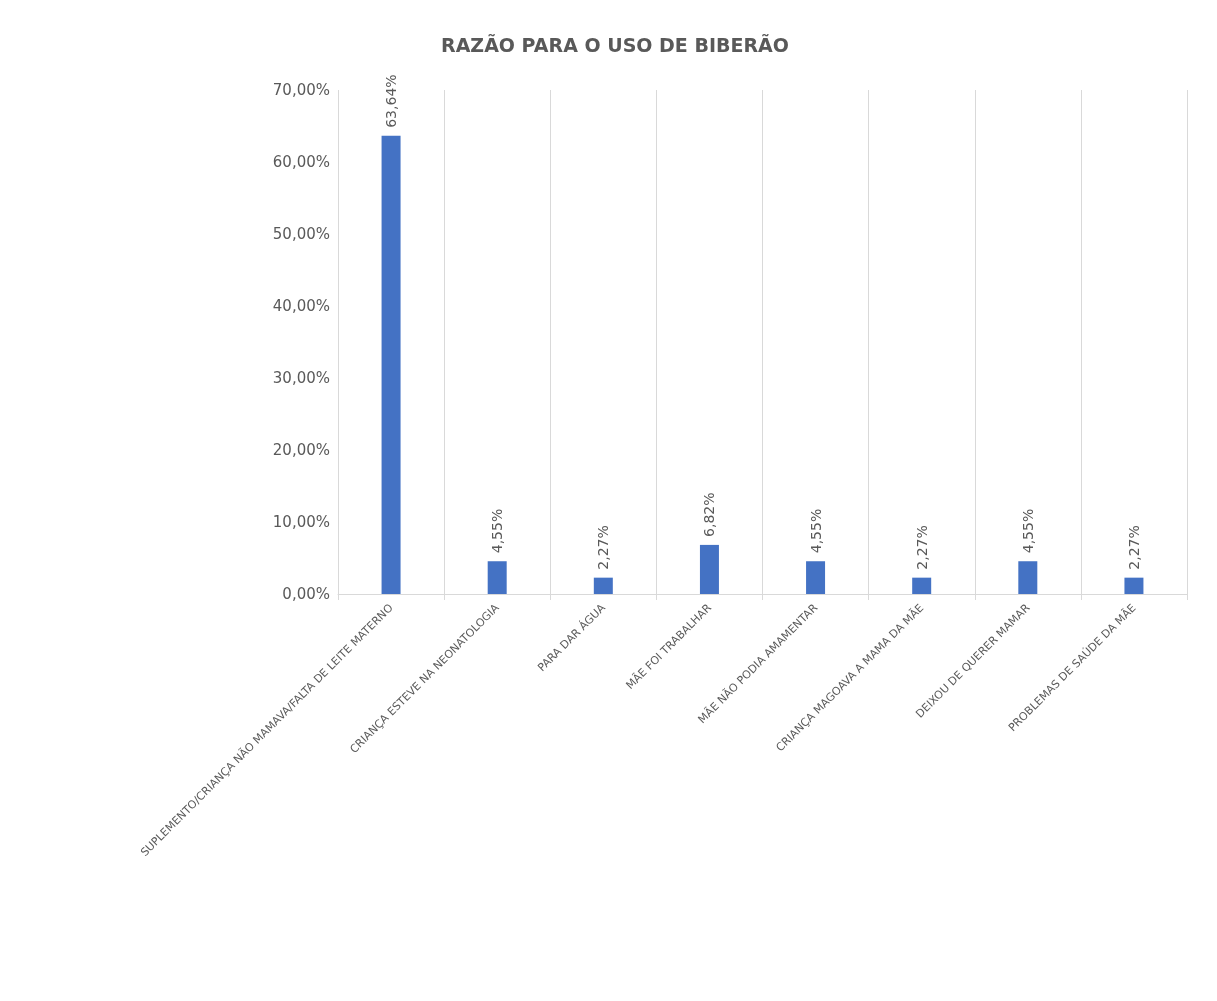  I want to click on y-tick-label: 30,00%, so click(301, 378).